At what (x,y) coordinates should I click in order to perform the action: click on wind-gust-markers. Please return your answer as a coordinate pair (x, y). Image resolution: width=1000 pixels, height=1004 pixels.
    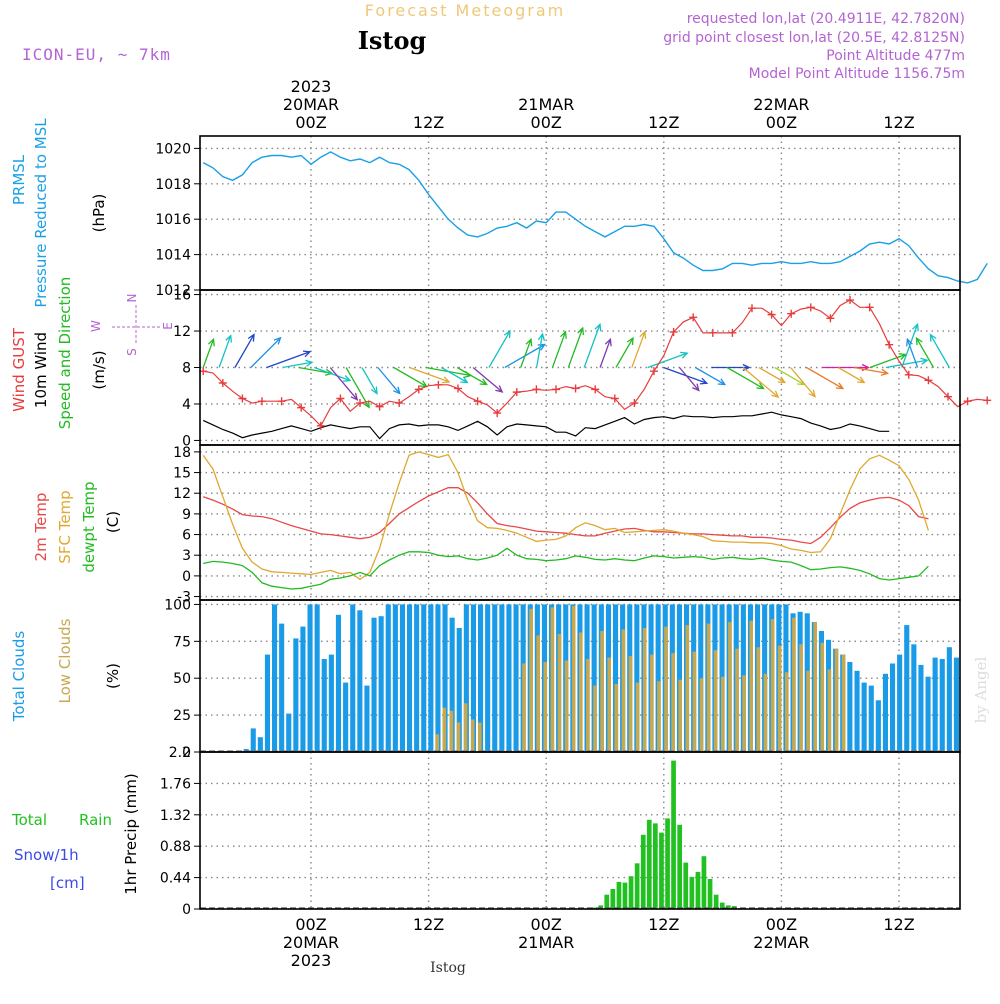
    Looking at the image, I should click on (595, 363).